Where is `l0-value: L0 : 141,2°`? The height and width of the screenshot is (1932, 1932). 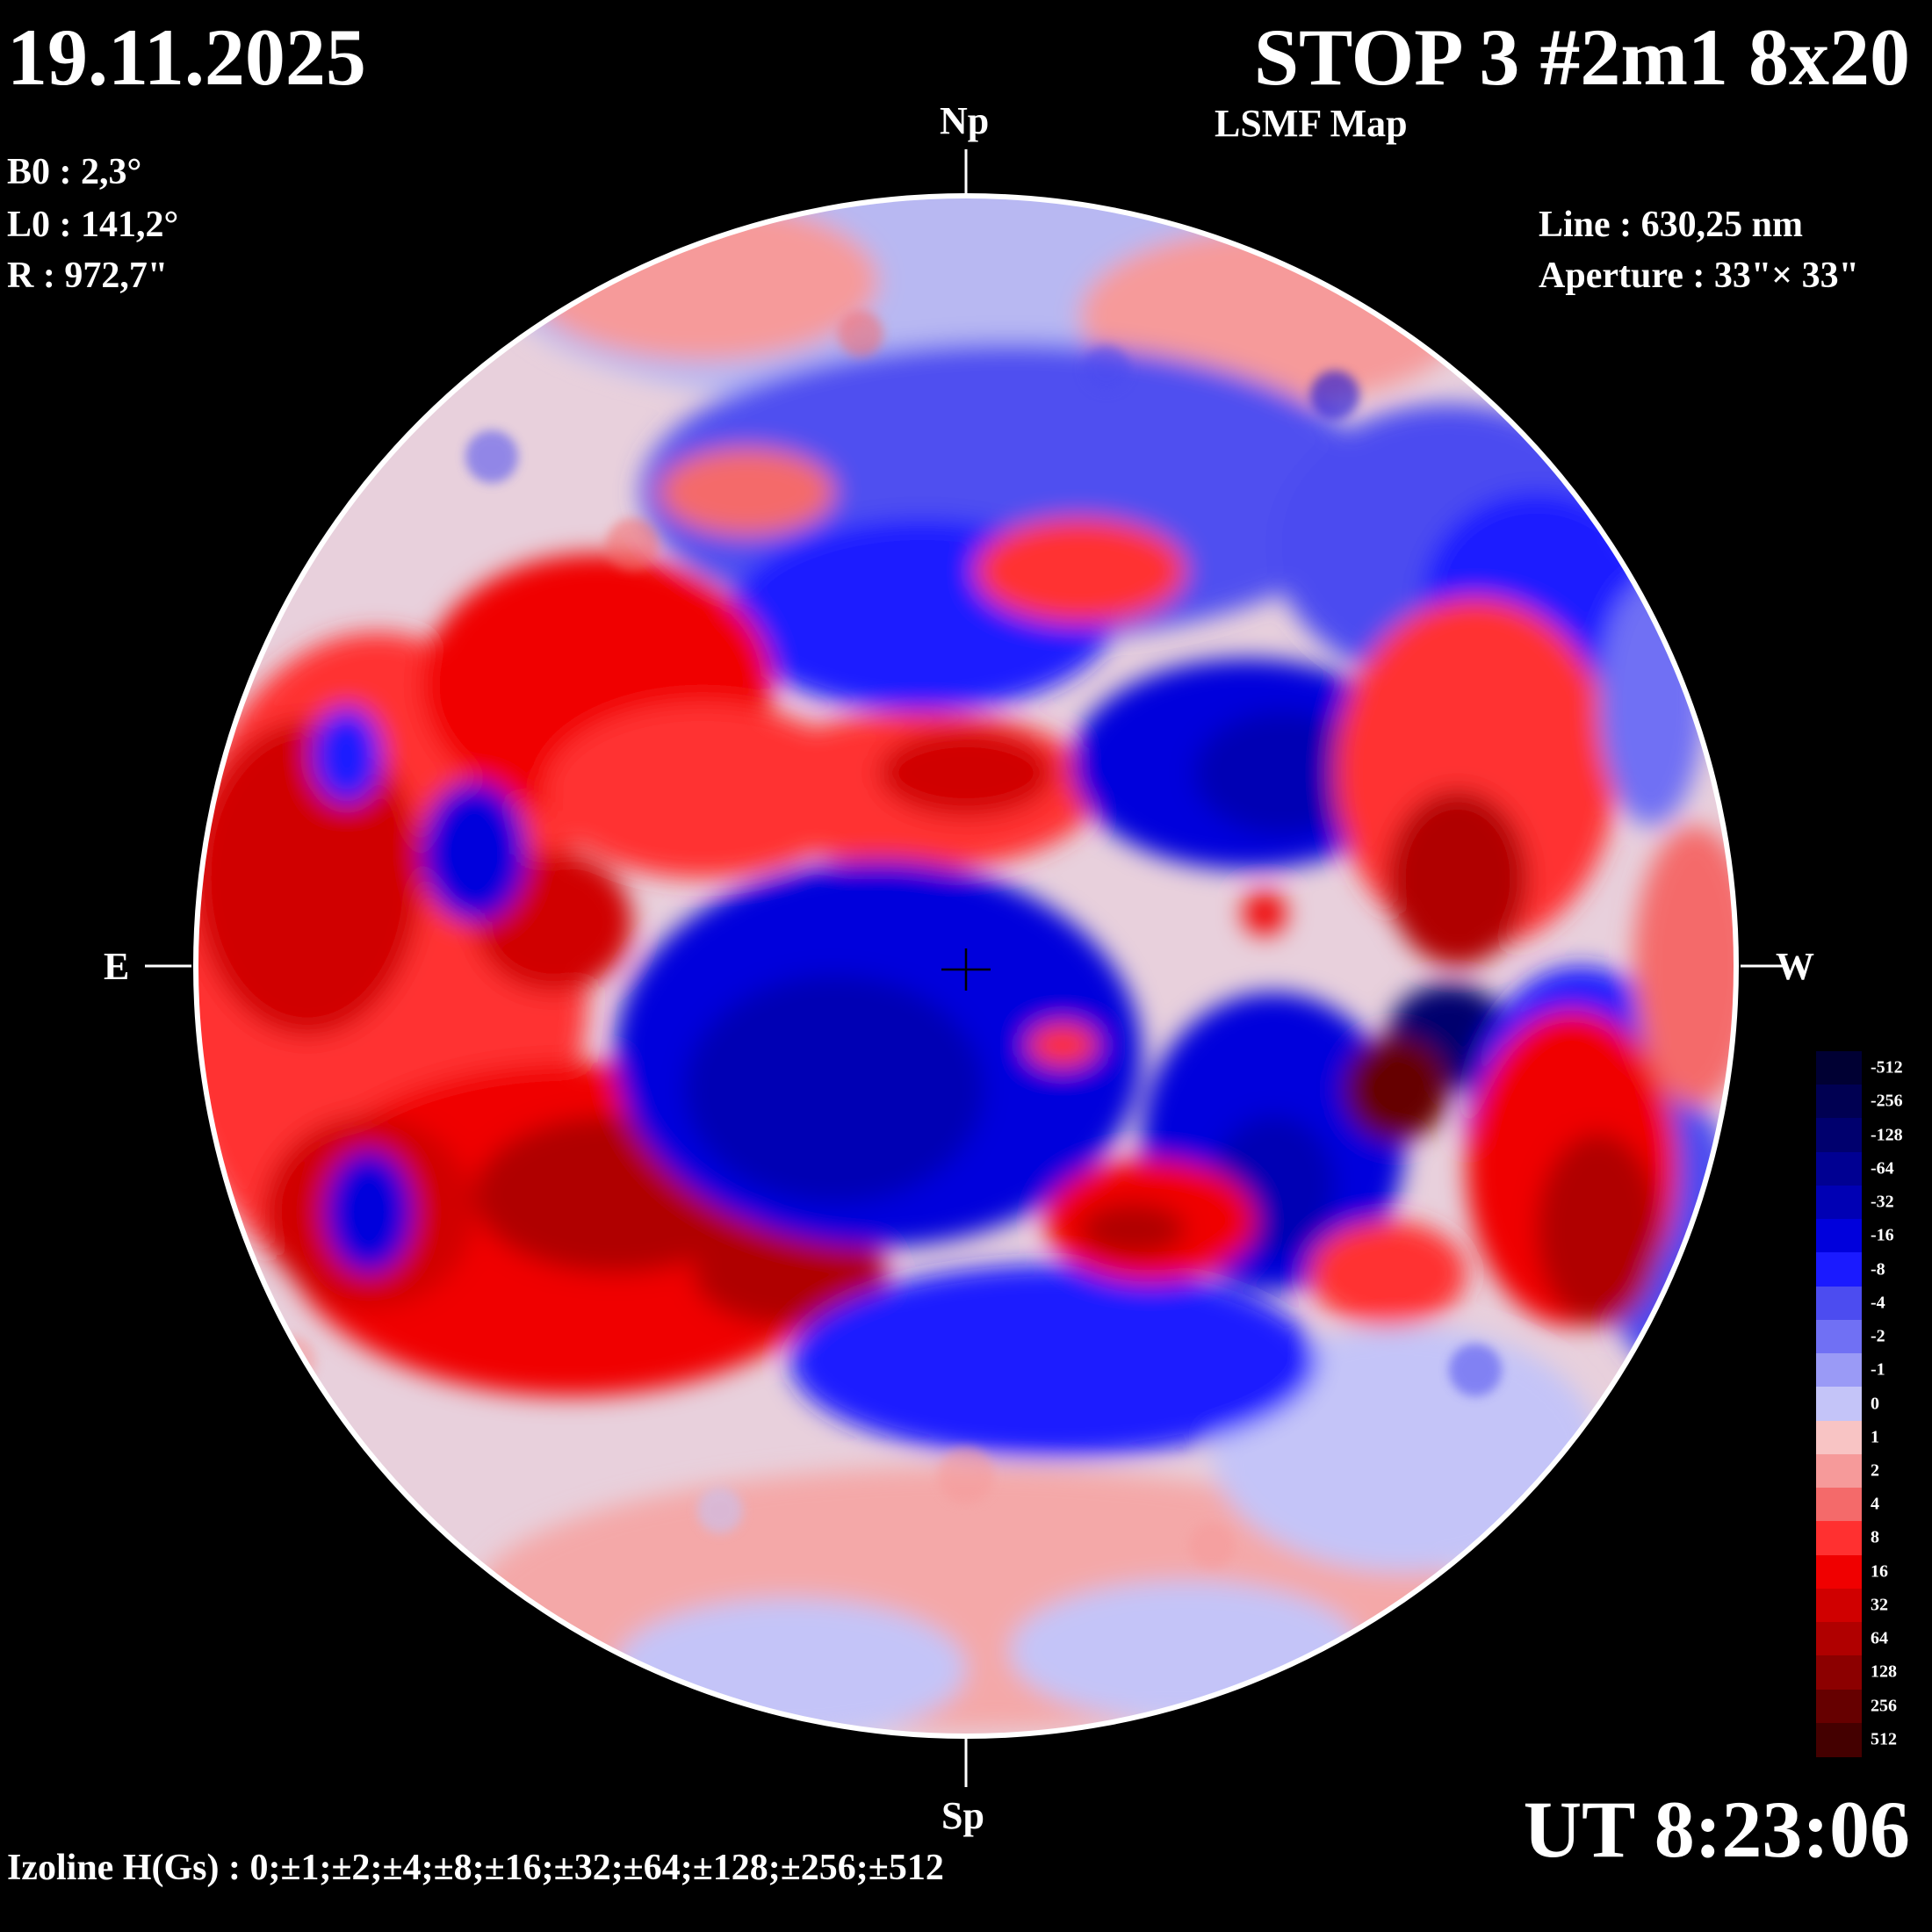
l0-value: L0 : 141,2° is located at coordinates (93, 225).